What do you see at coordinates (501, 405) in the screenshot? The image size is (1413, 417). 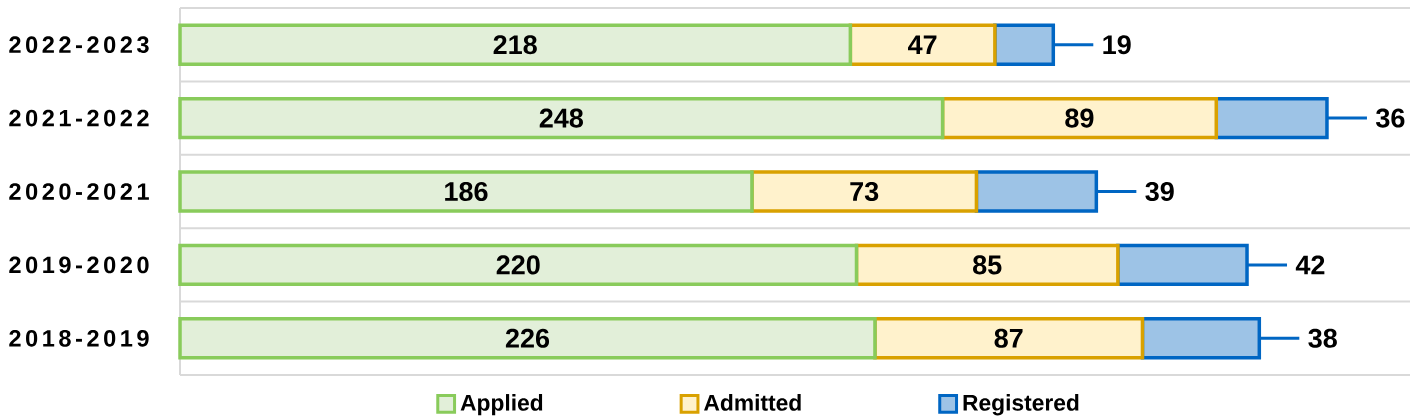 I see `legend-label: Applied` at bounding box center [501, 405].